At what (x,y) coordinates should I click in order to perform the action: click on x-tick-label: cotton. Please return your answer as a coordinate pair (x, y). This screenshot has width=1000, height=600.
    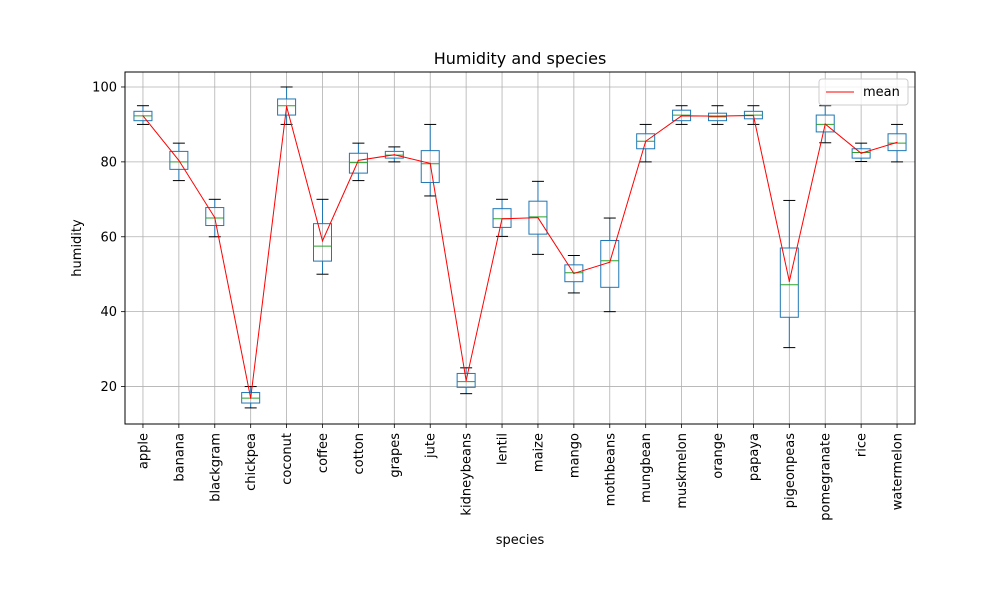
    Looking at the image, I should click on (359, 454).